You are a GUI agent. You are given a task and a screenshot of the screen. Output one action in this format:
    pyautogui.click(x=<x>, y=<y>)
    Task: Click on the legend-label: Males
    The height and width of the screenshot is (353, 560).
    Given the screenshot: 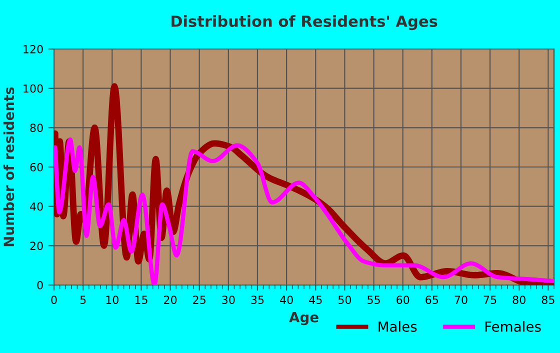 What is the action you would take?
    pyautogui.click(x=397, y=326)
    